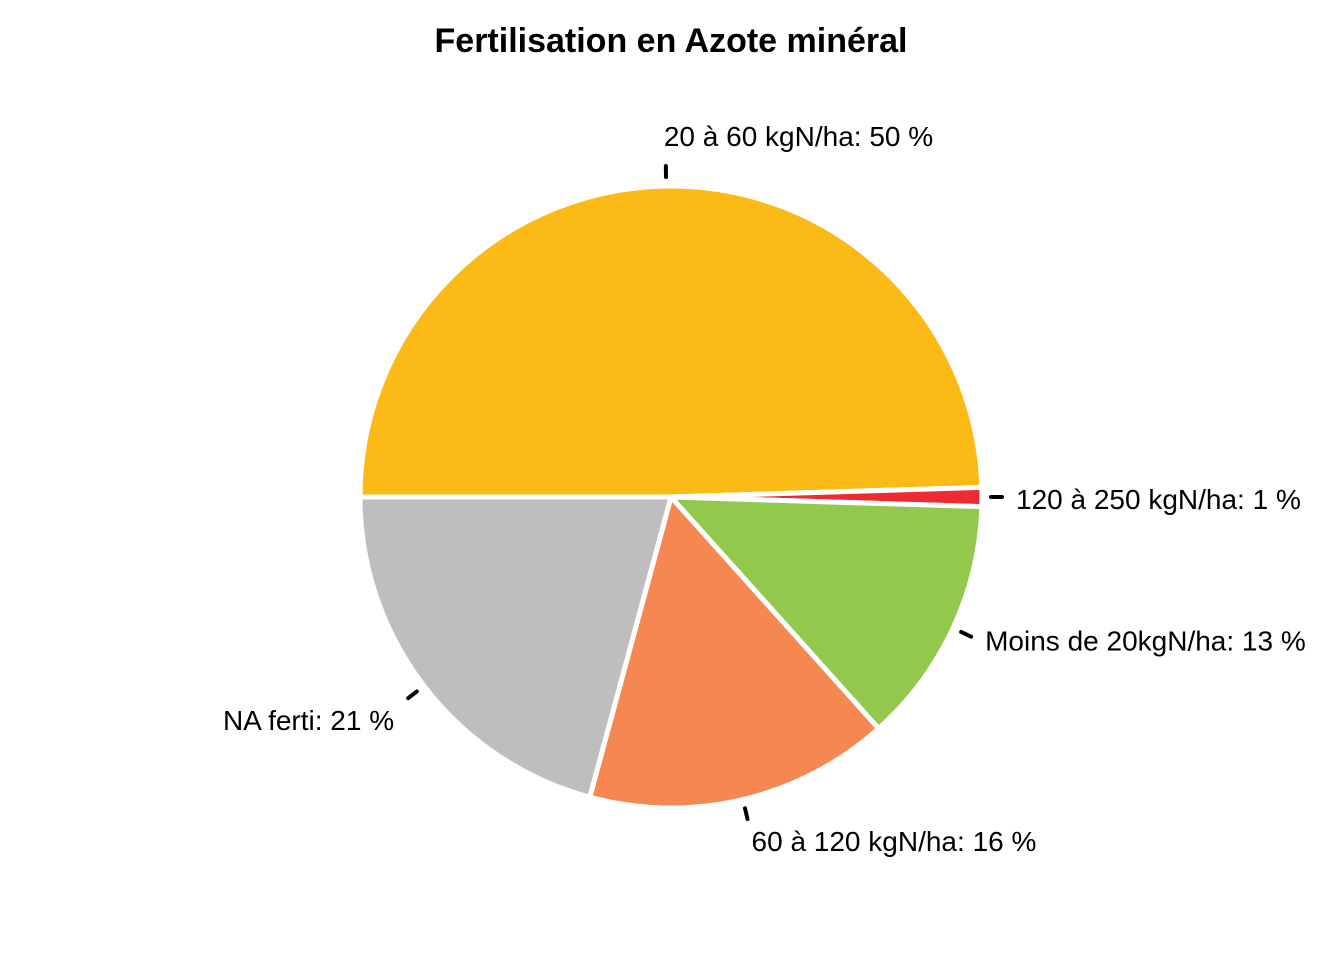 Image resolution: width=1344 pixels, height=960 pixels. I want to click on slice-label: Moins de 20kgN/ha: 13 %, so click(1145, 641).